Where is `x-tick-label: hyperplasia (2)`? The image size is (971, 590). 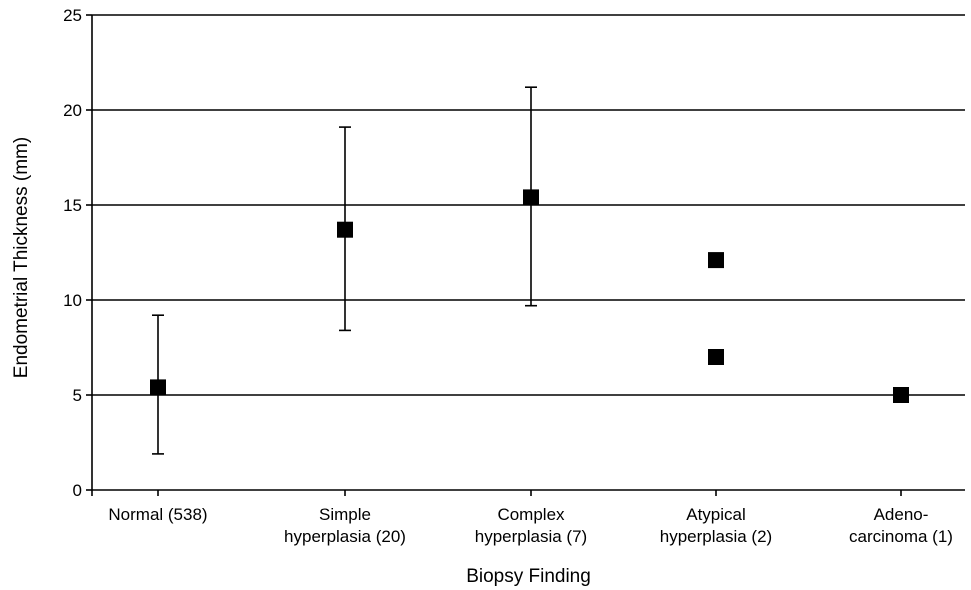
x-tick-label: hyperplasia (2) is located at coordinates (716, 536).